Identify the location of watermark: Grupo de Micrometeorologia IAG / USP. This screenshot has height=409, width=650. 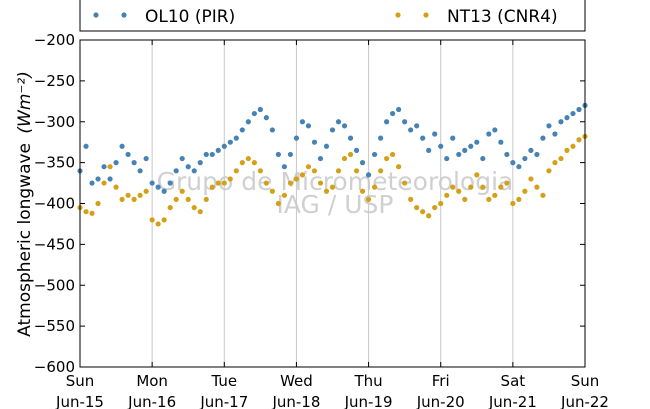
(335, 193).